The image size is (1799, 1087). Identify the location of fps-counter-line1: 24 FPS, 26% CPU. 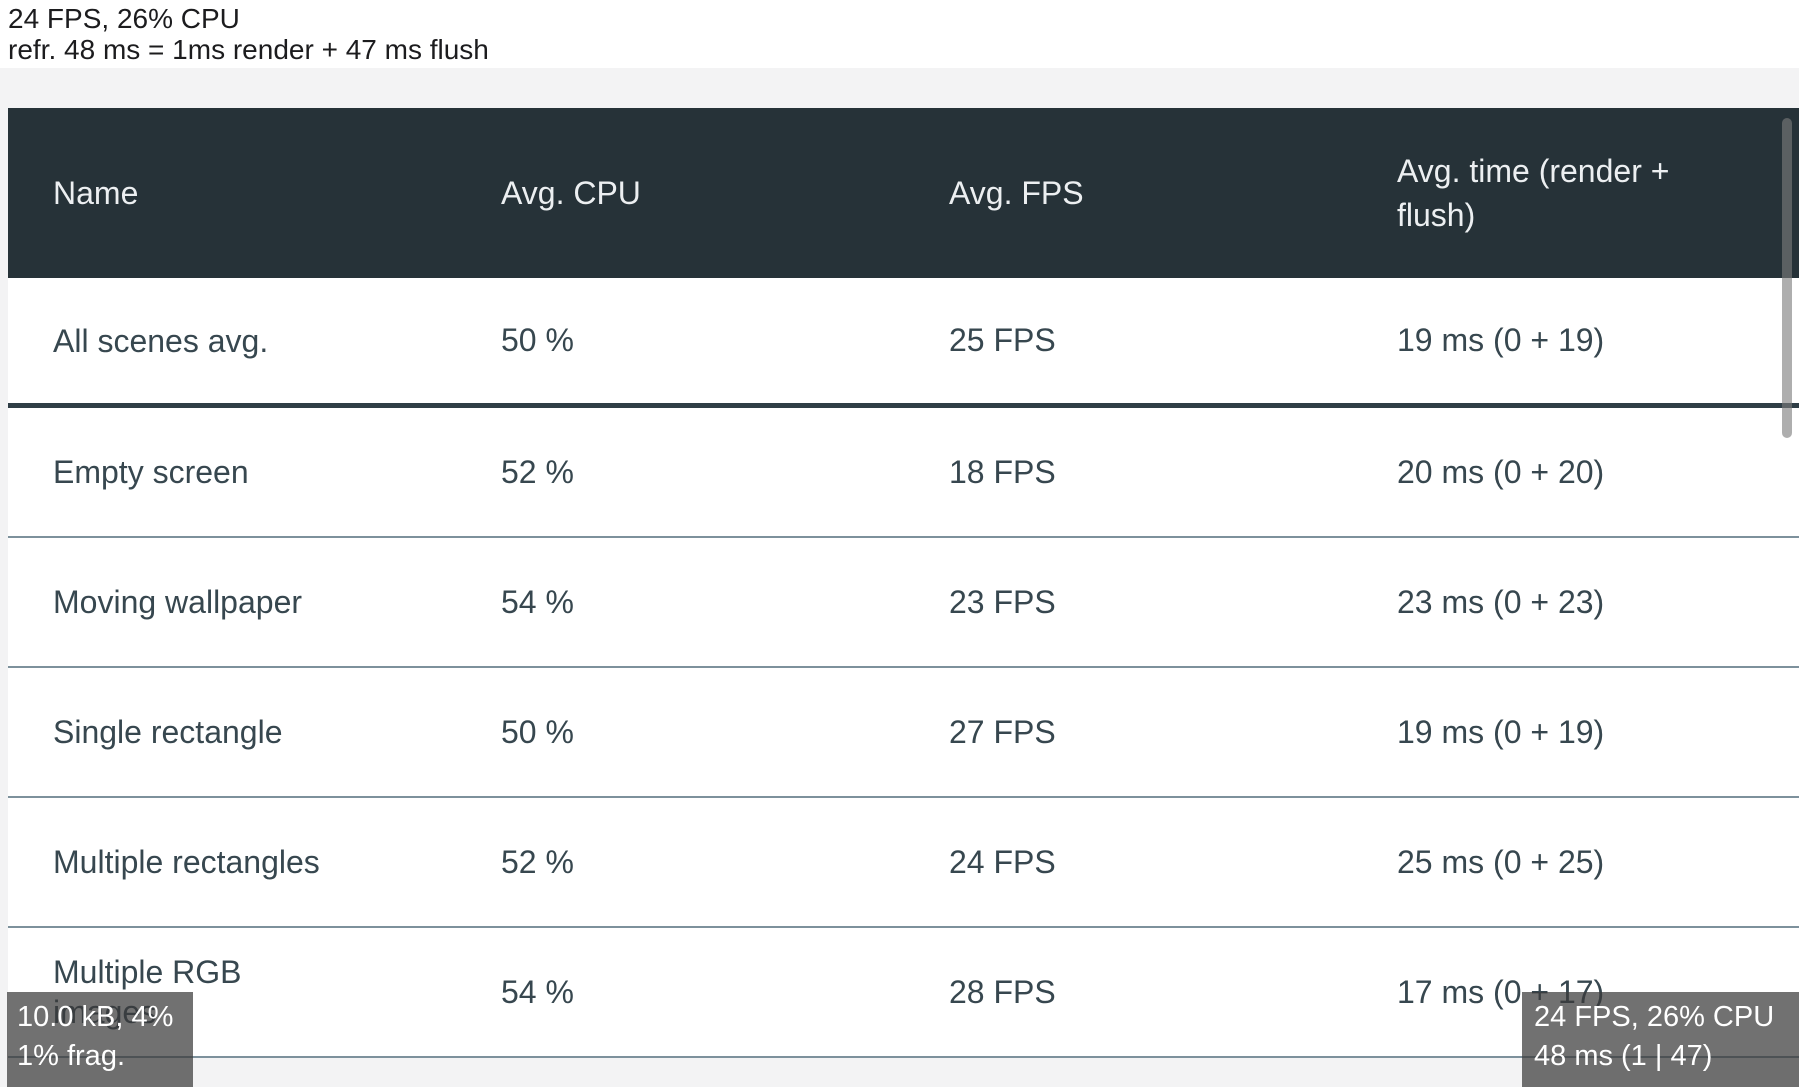
(1654, 1017).